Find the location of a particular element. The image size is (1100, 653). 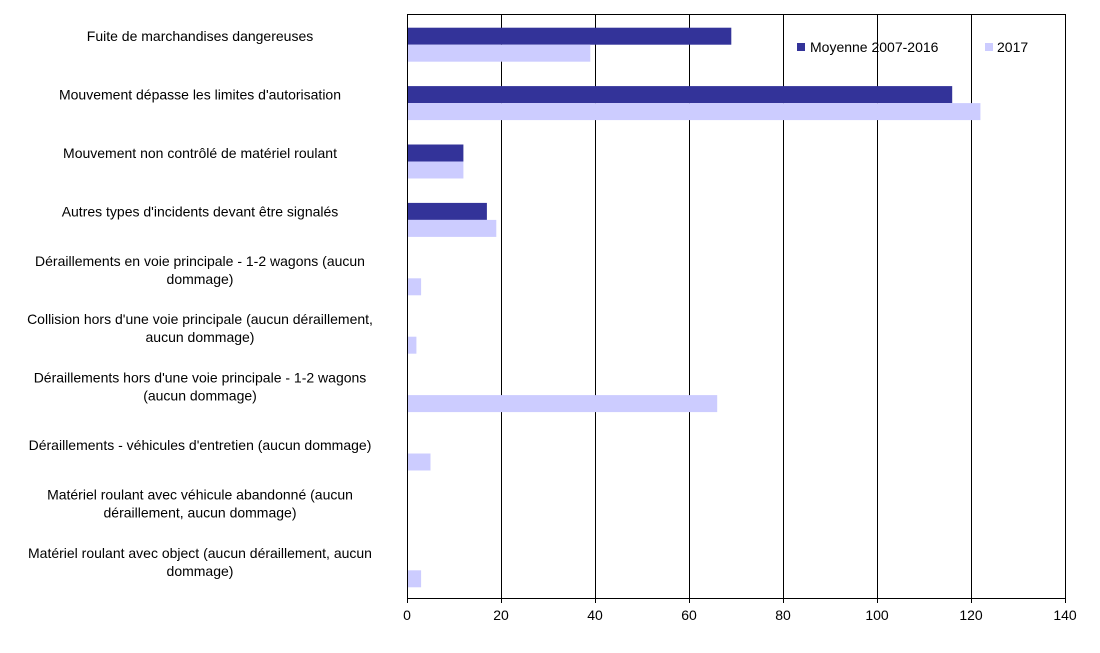

x-tick-label: 40 is located at coordinates (595, 615).